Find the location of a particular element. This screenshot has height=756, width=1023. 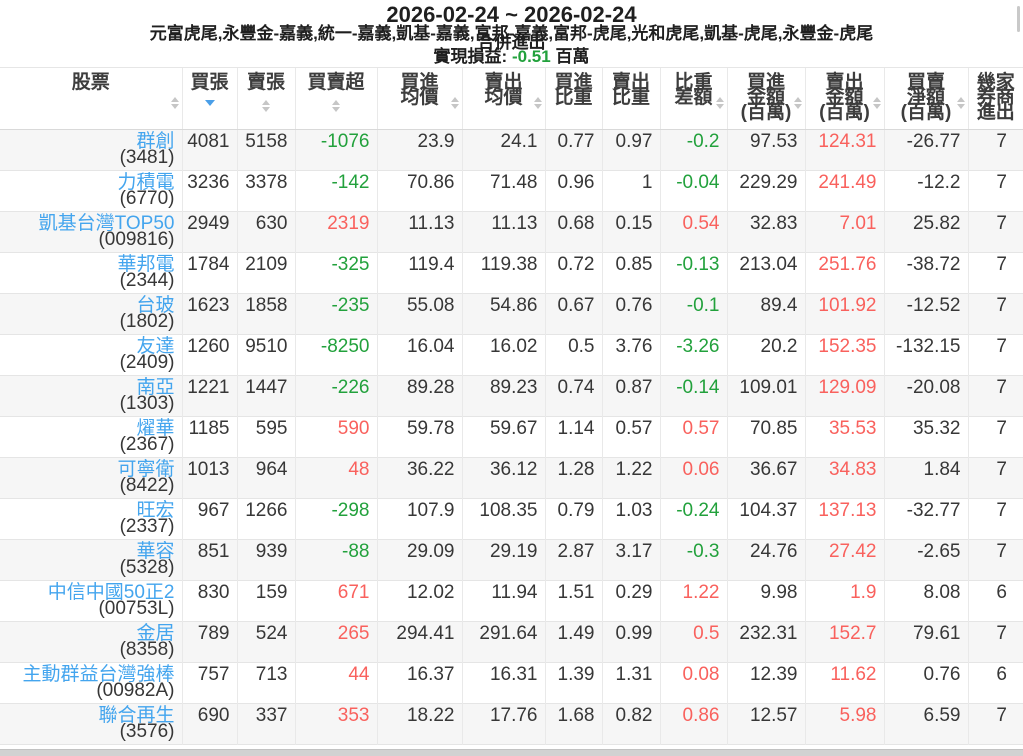

stock-code: (2337) is located at coordinates (147, 526).